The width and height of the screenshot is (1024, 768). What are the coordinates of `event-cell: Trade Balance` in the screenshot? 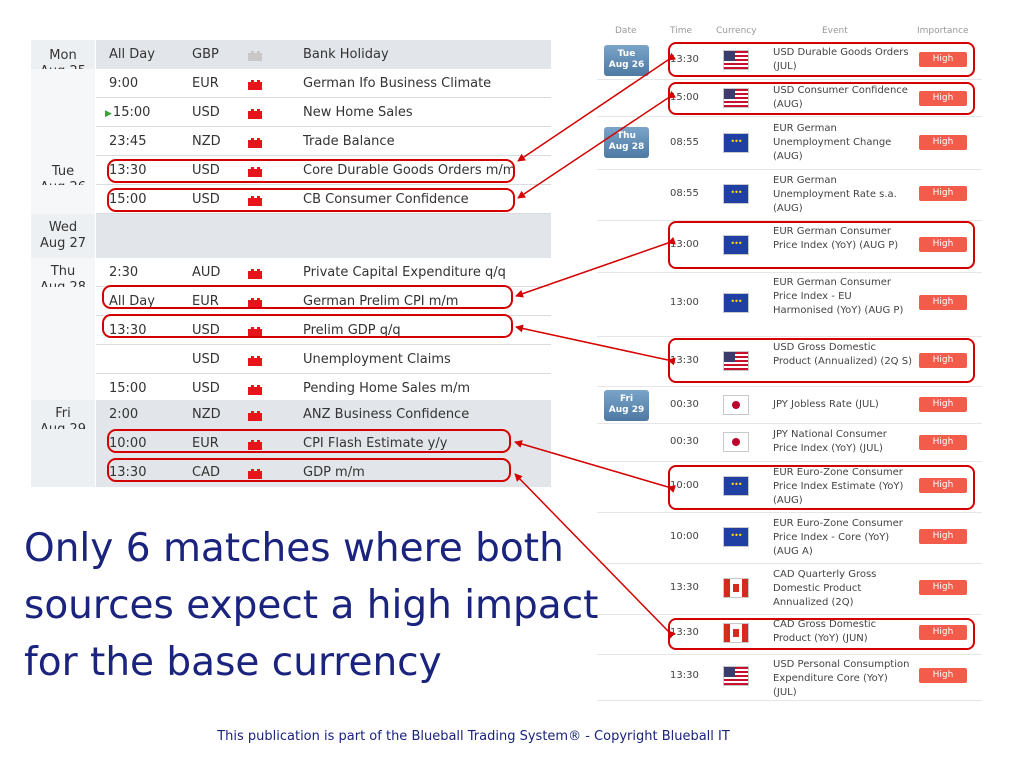 It's located at (349, 141).